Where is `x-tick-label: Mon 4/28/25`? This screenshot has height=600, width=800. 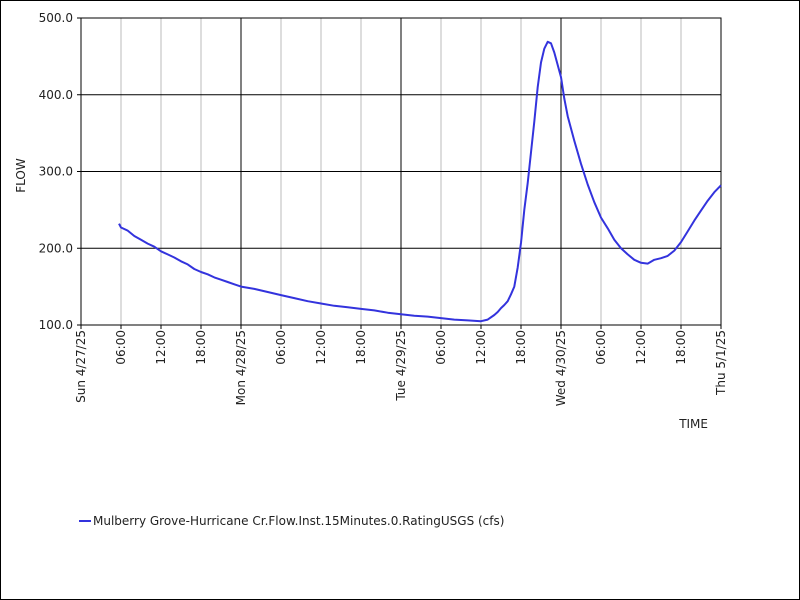
x-tick-label: Mon 4/28/25 is located at coordinates (241, 367).